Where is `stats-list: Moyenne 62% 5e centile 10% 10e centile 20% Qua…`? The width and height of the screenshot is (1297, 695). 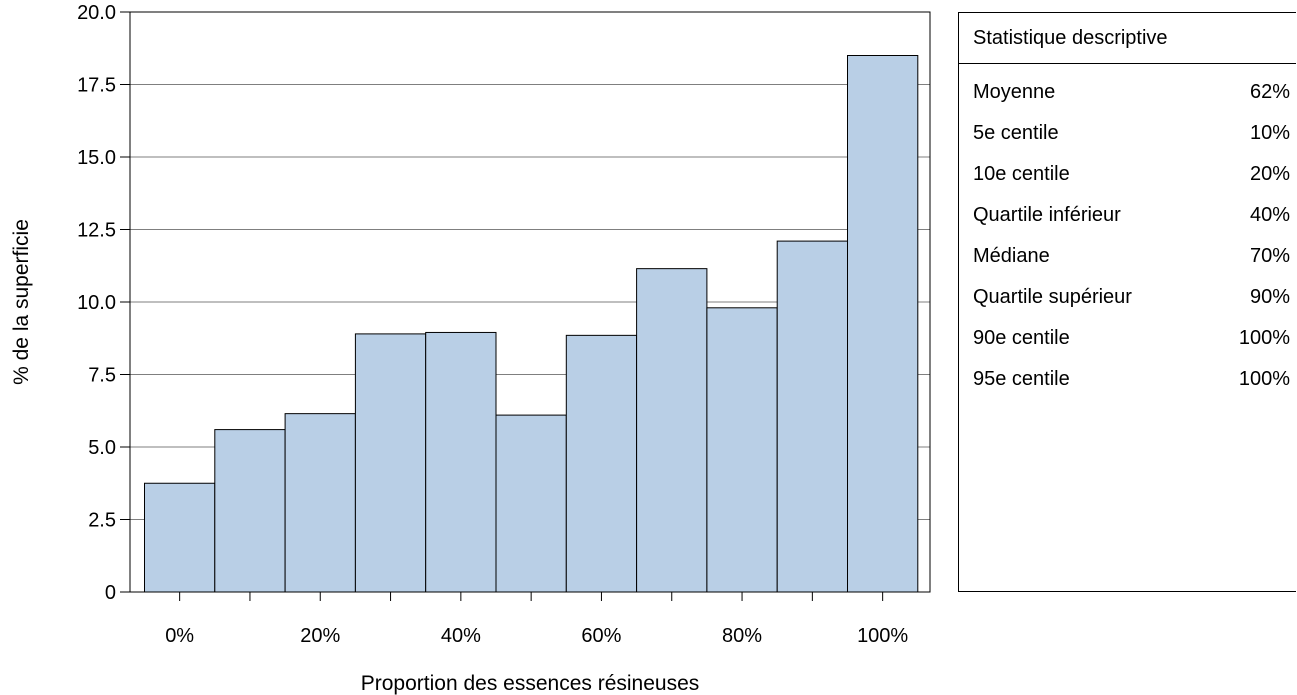
stats-list: Moyenne 62% 5e centile 10% 10e centile 20% Qua… is located at coordinates (1127, 232).